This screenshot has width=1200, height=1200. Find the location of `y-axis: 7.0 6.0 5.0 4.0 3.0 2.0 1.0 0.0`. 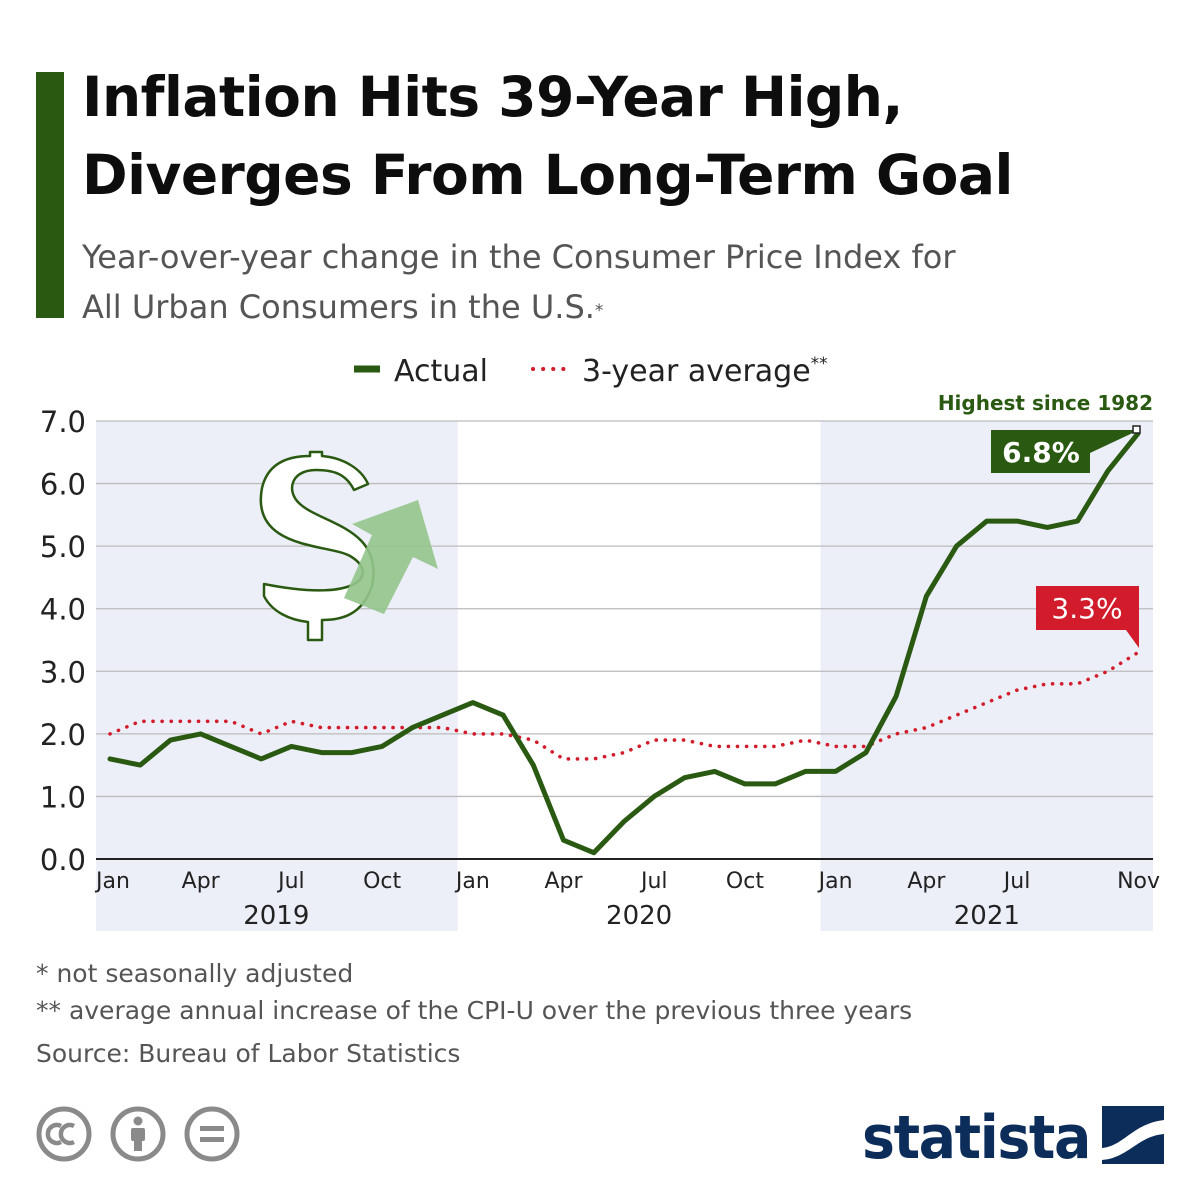

y-axis: 7.0 6.0 5.0 4.0 3.0 2.0 1.0 0.0 is located at coordinates (63, 641).